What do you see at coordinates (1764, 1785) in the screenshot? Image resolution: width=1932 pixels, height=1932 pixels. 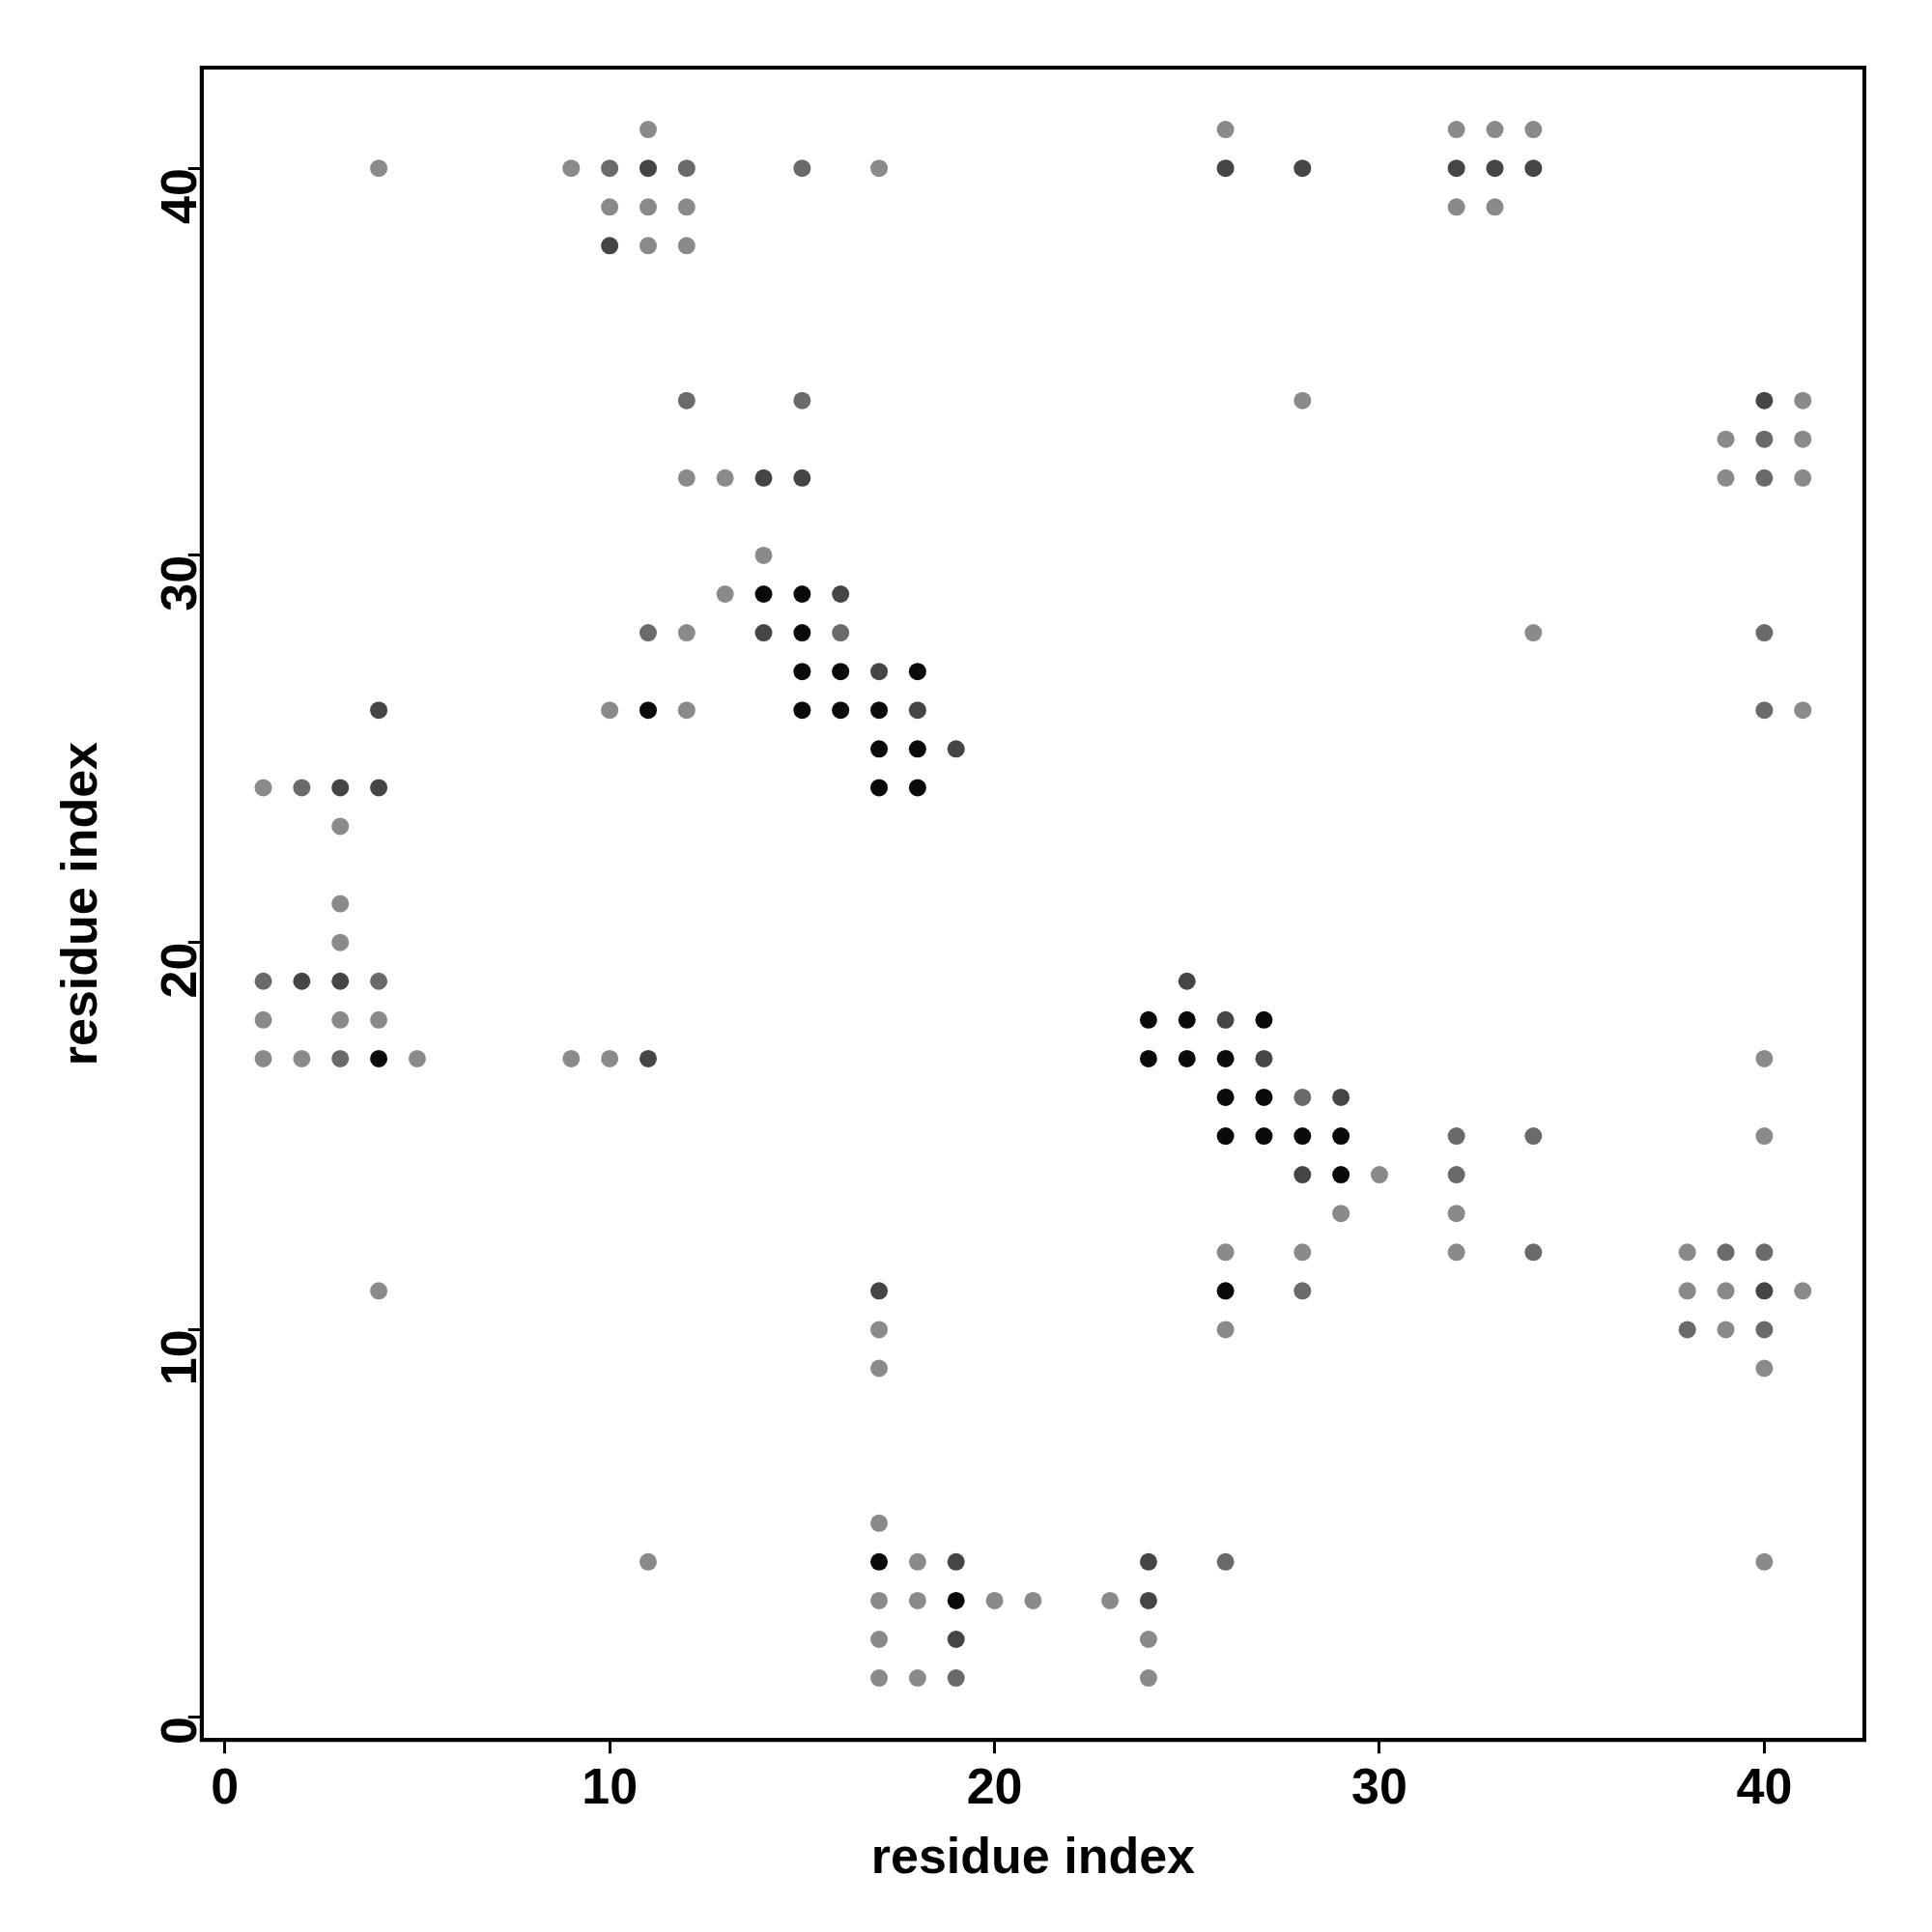 I see `x-tick-label: 40` at bounding box center [1764, 1785].